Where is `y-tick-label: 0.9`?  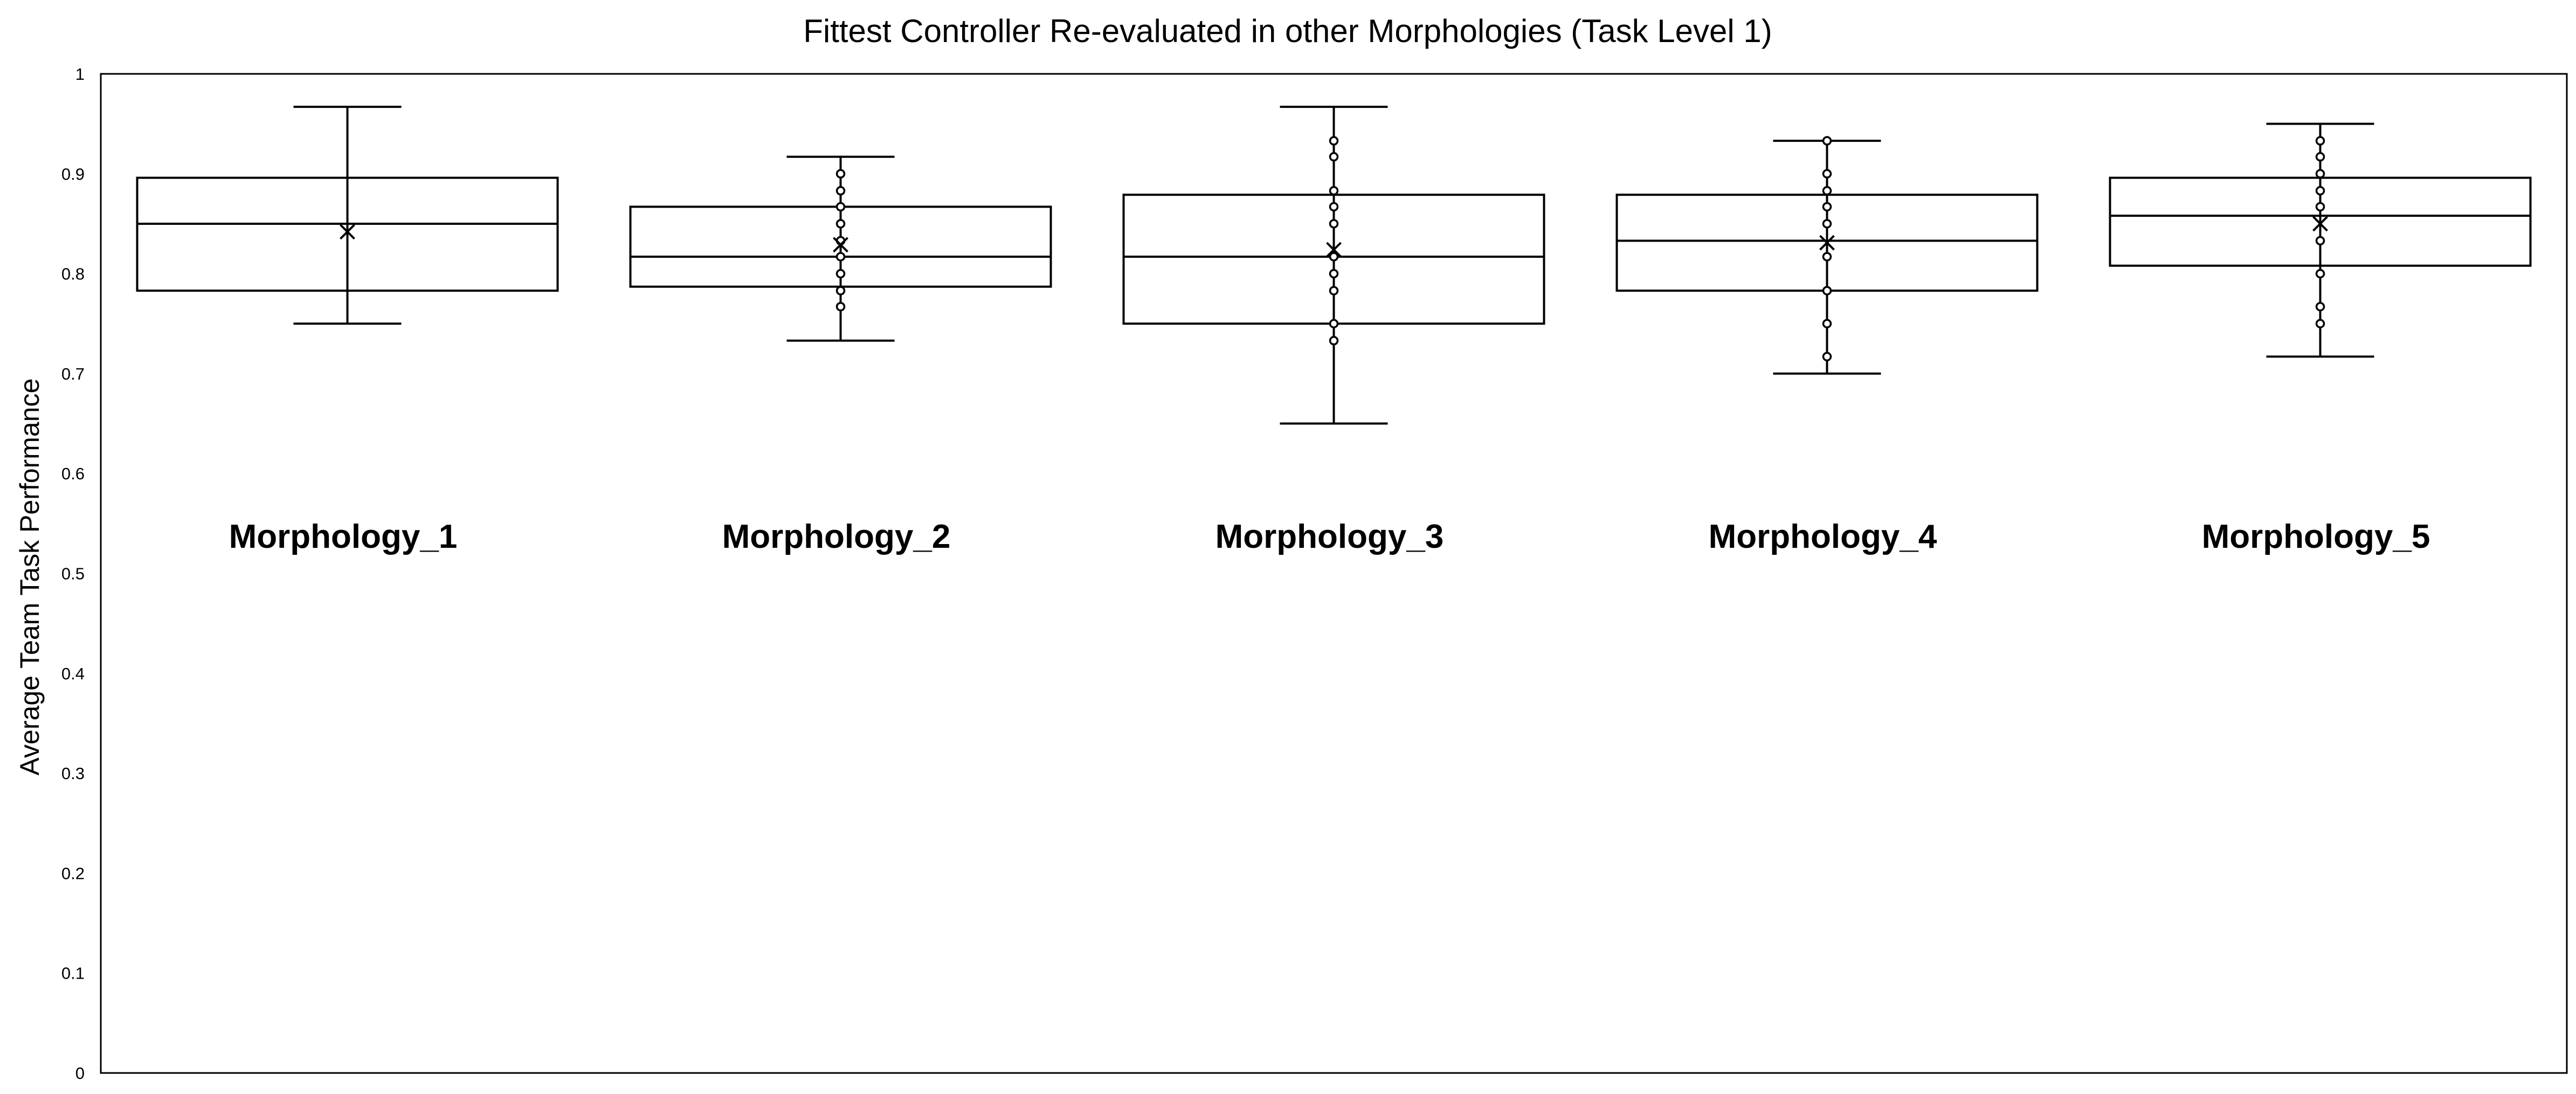
y-tick-label: 0.9 is located at coordinates (73, 173).